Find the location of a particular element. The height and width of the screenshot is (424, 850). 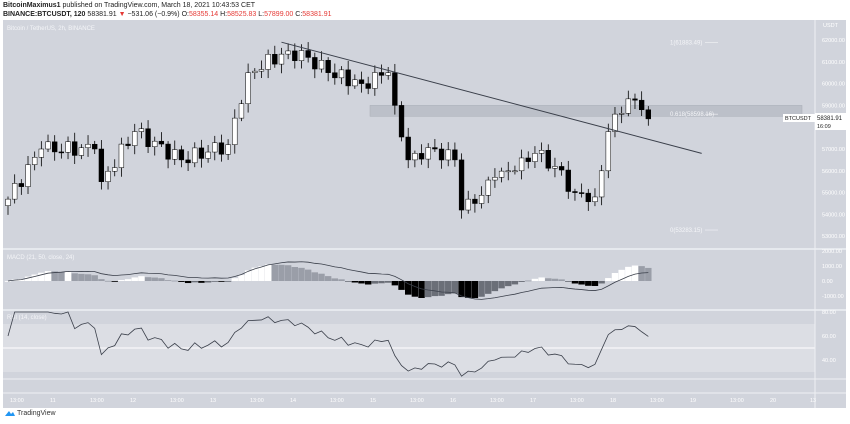

fib-levels: 1(61883.49) 0.618(58598.16) 0(53283.15) is located at coordinates (694, 137).